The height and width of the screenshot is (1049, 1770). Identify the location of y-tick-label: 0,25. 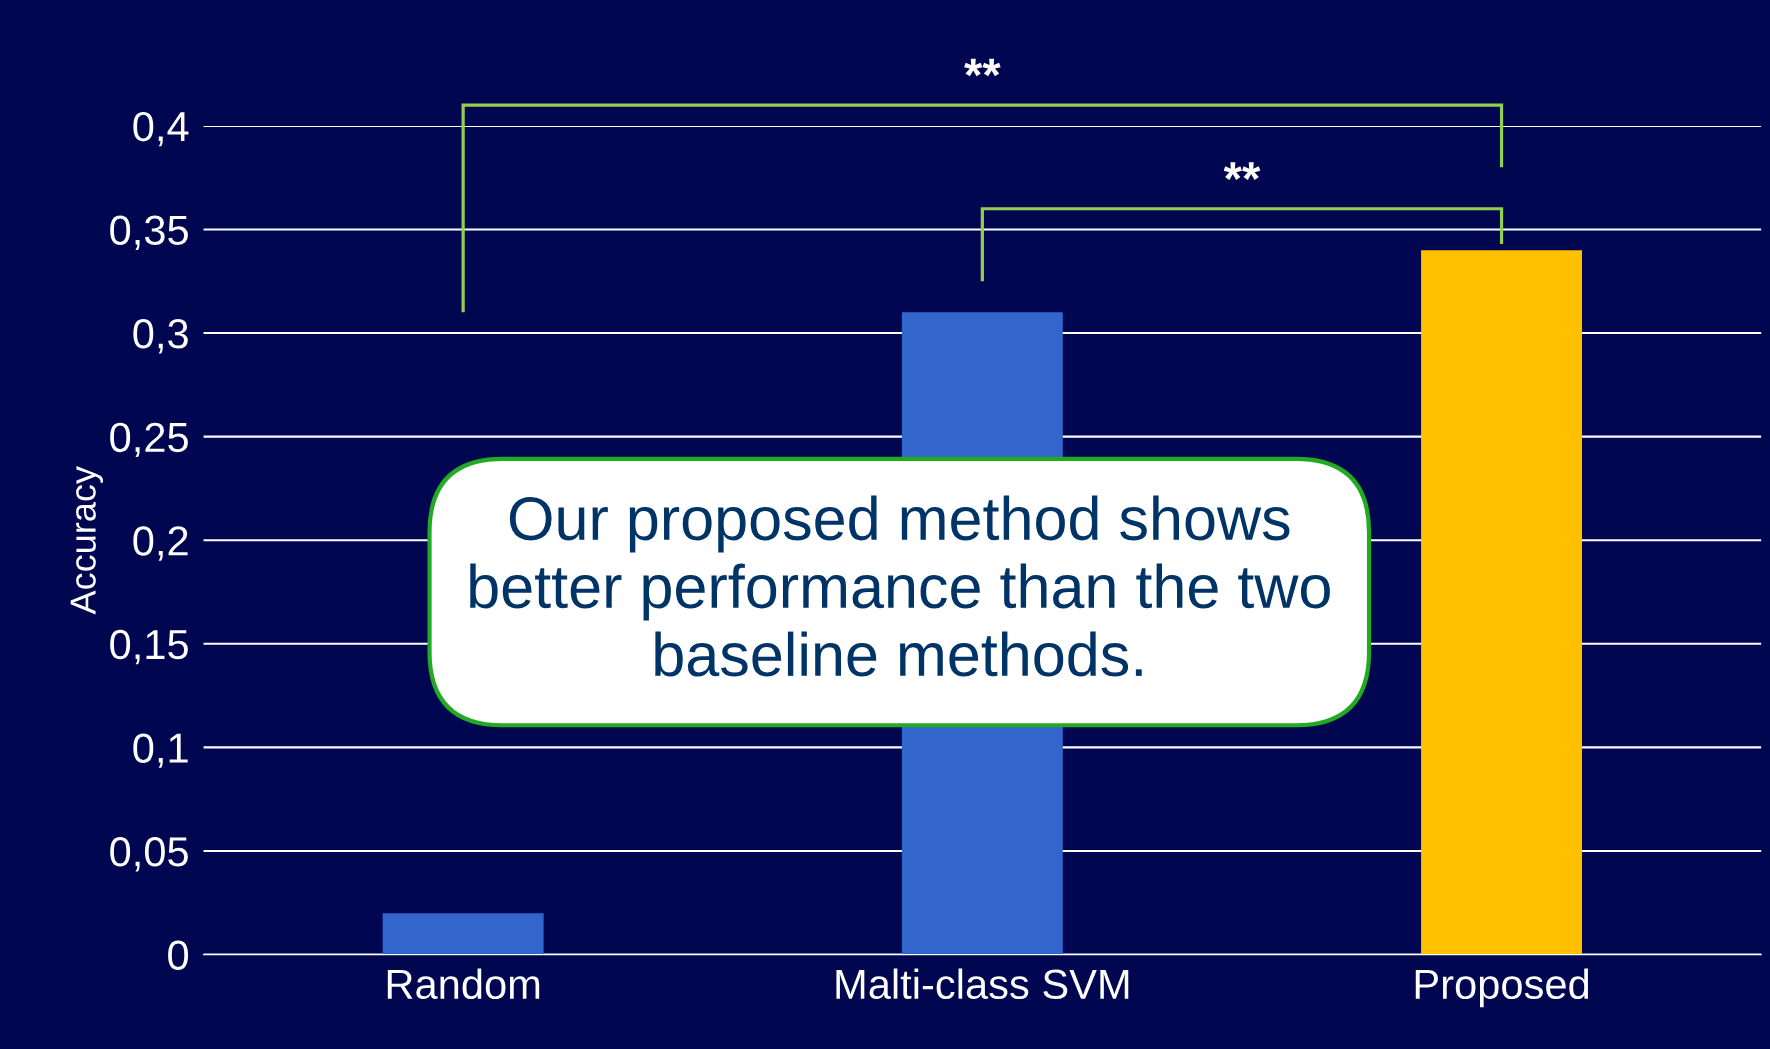
(149, 440).